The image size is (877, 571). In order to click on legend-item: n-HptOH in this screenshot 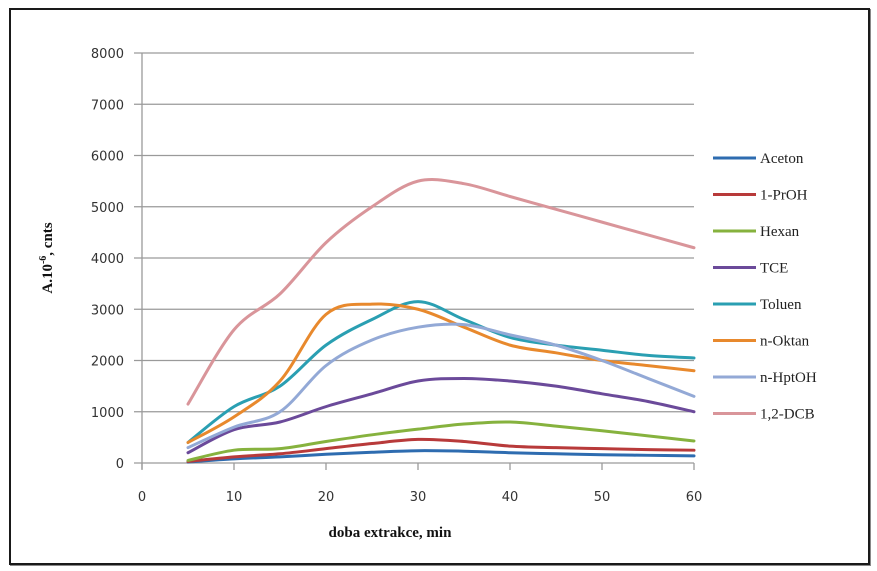, I will do `click(765, 378)`.